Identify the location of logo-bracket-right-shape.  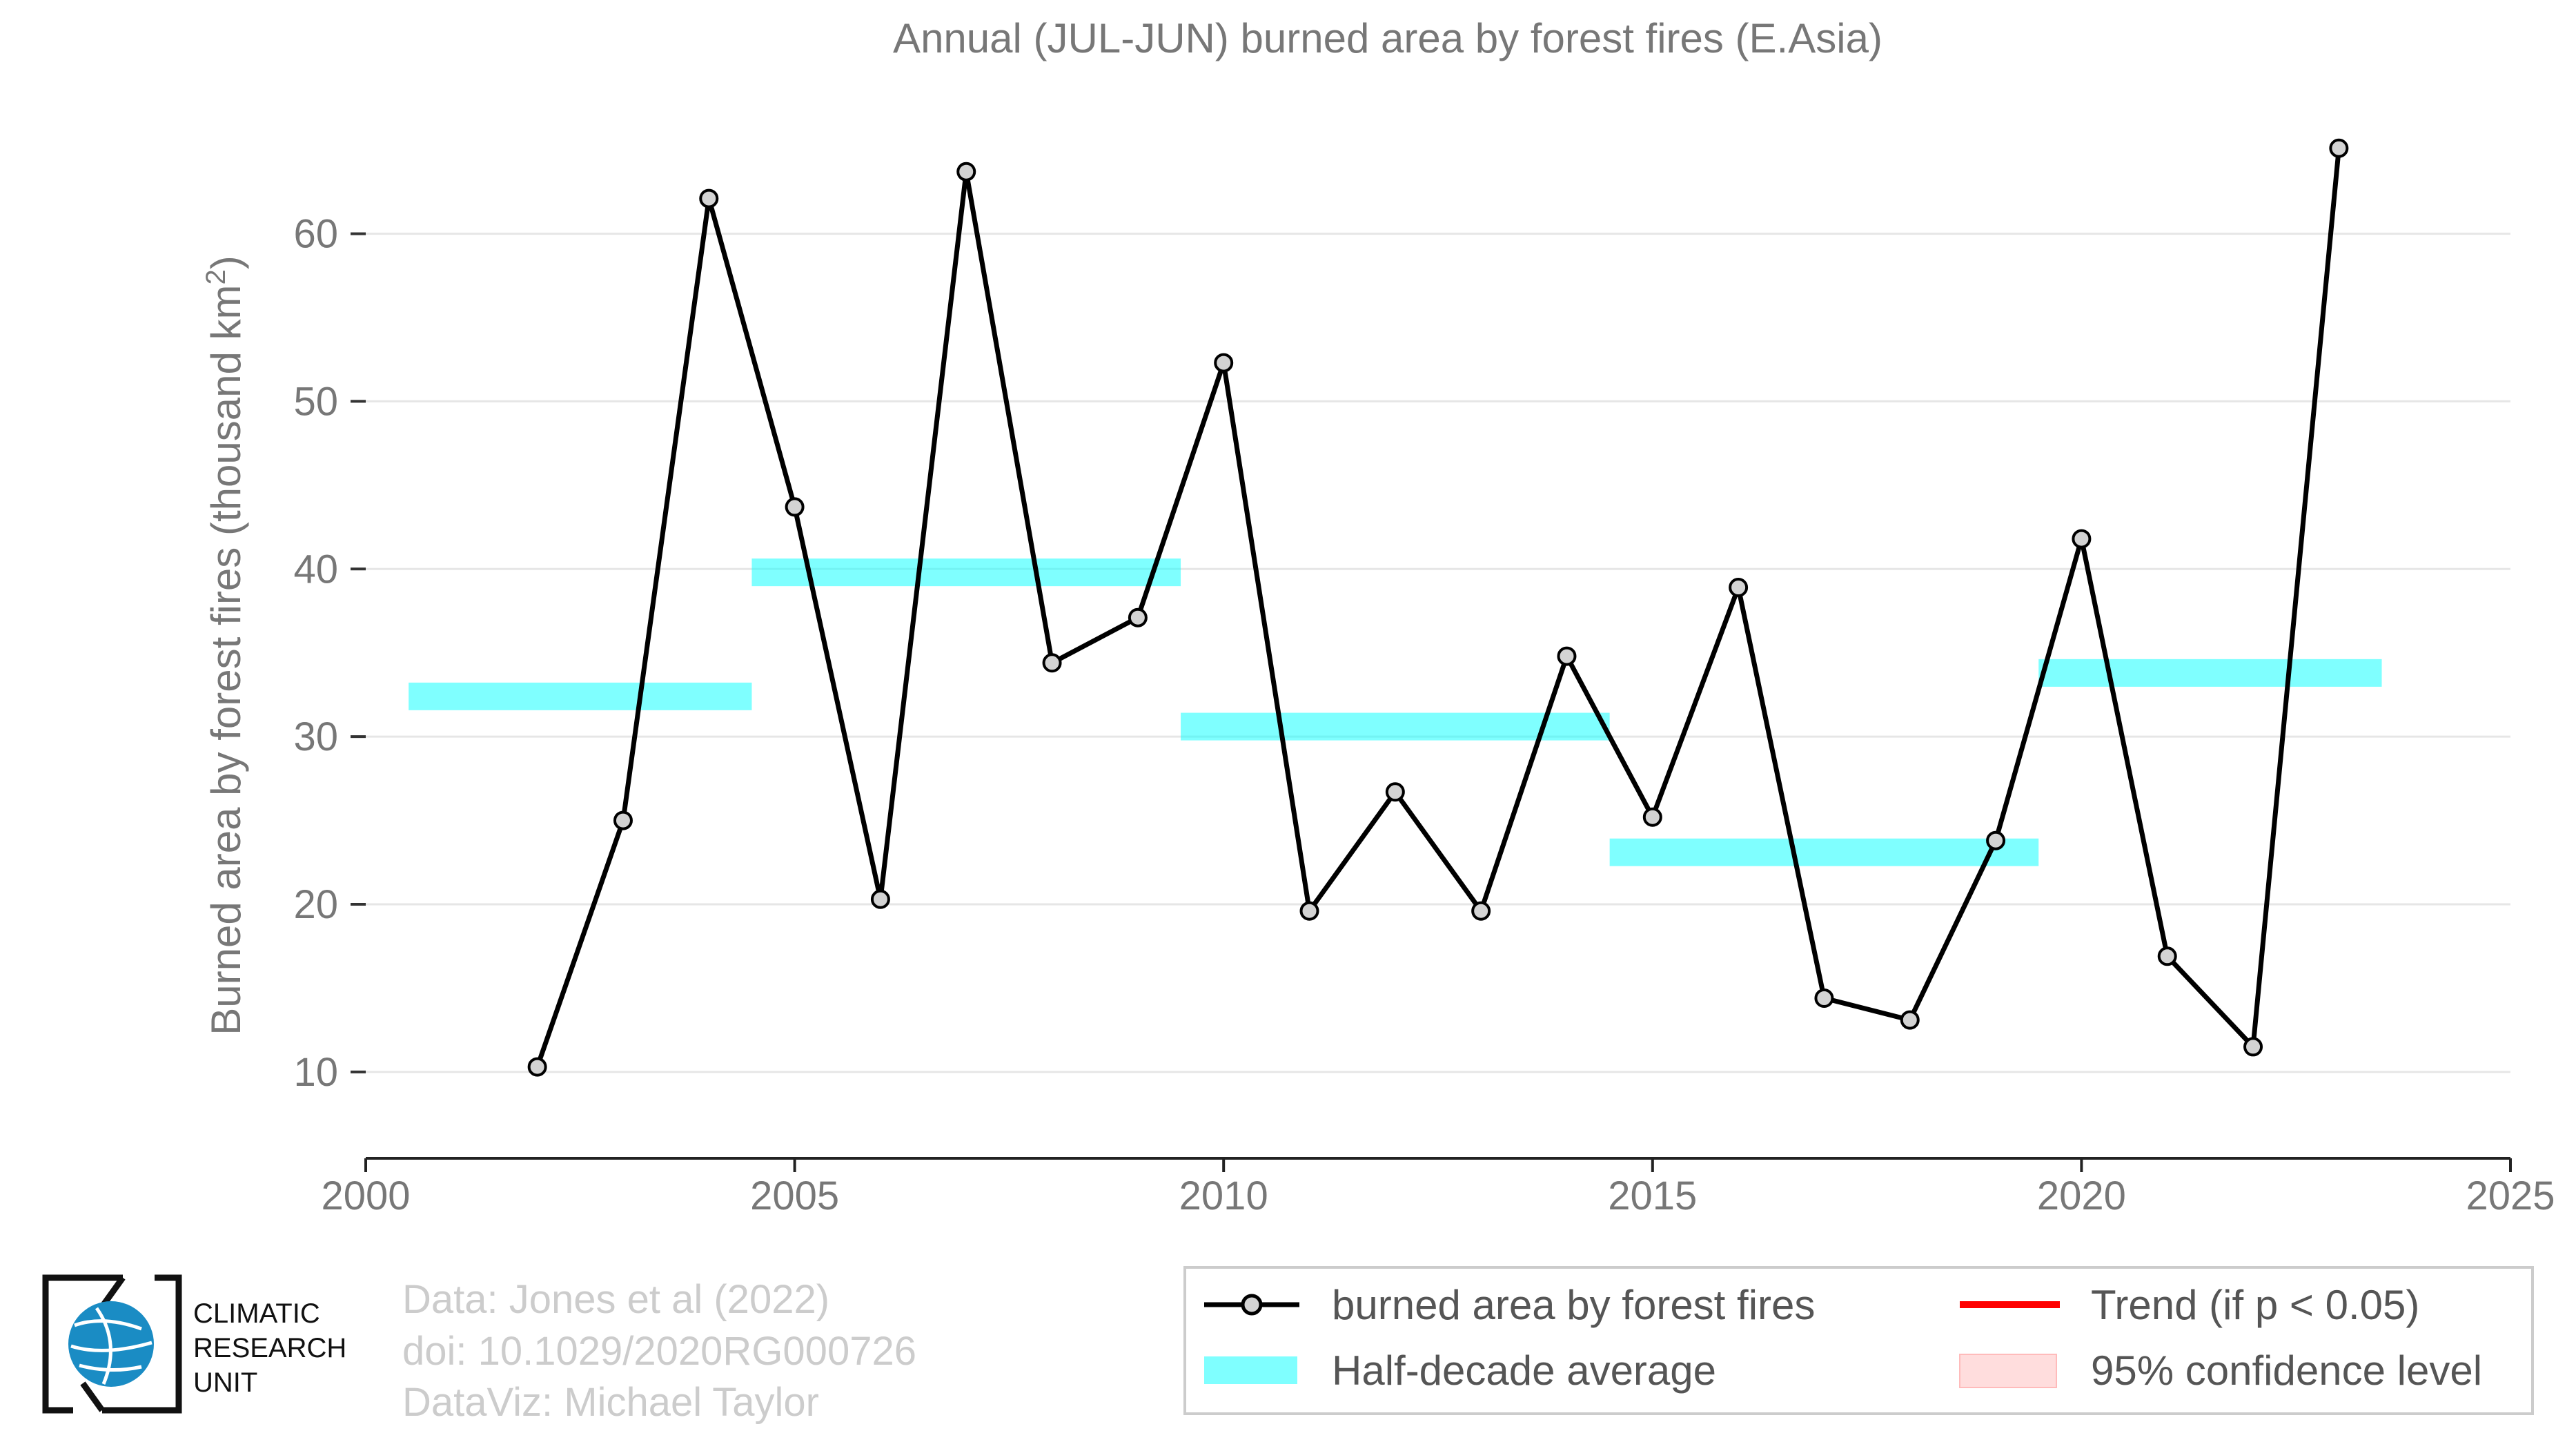
(142, 1344).